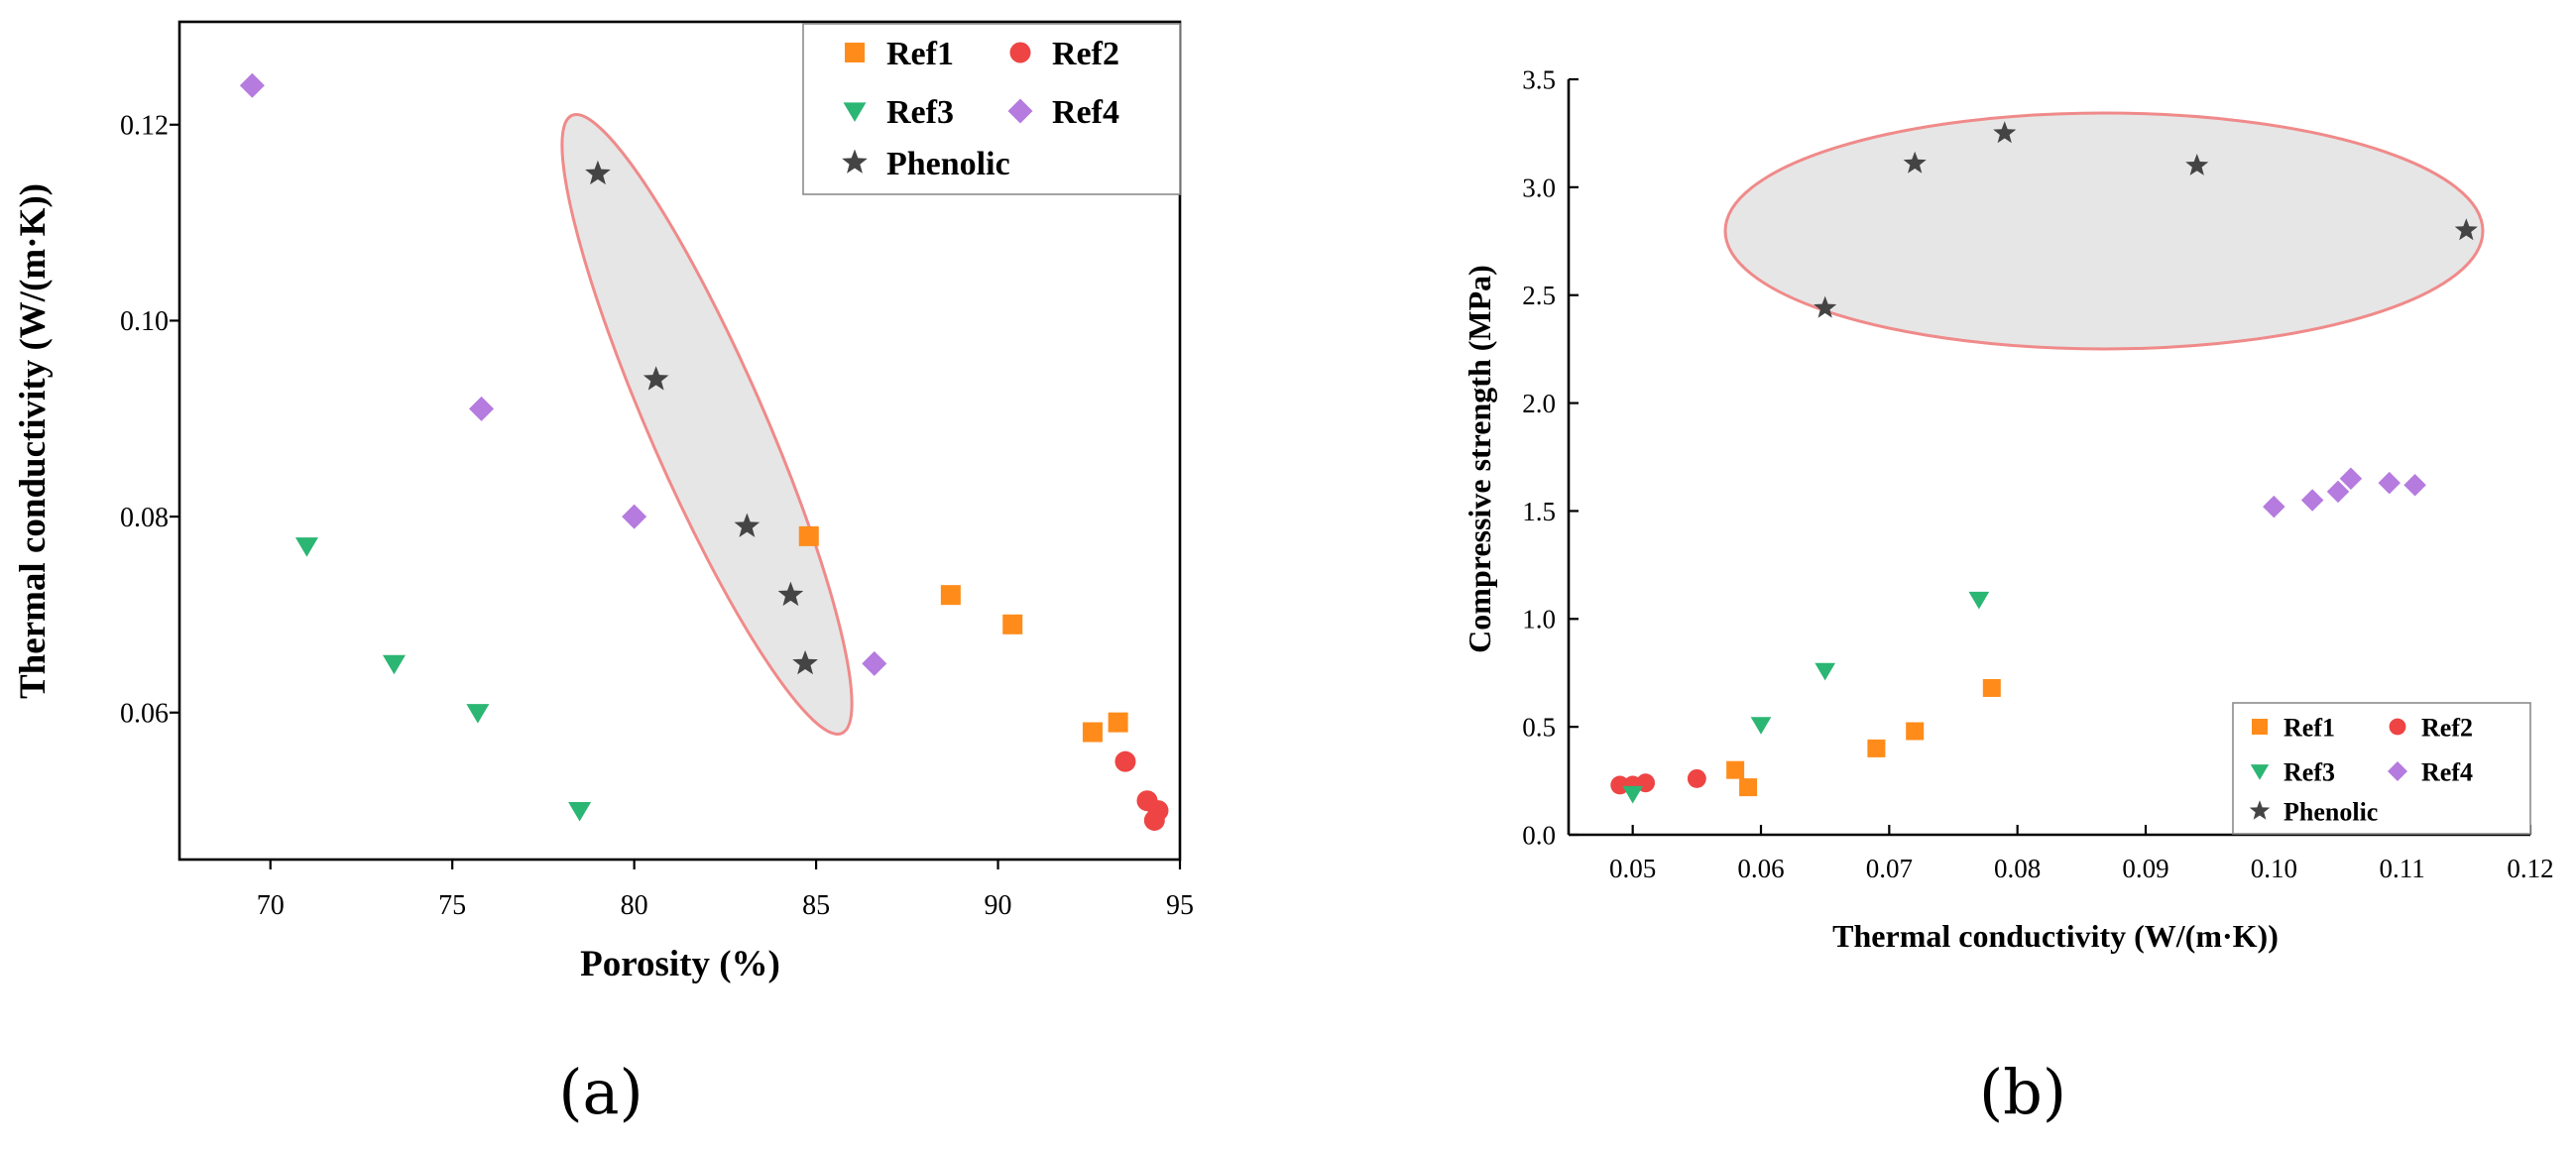 This screenshot has width=2576, height=1152. What do you see at coordinates (2331, 811) in the screenshot?
I see `chart-b-legend-label-phenolic: Phenolic` at bounding box center [2331, 811].